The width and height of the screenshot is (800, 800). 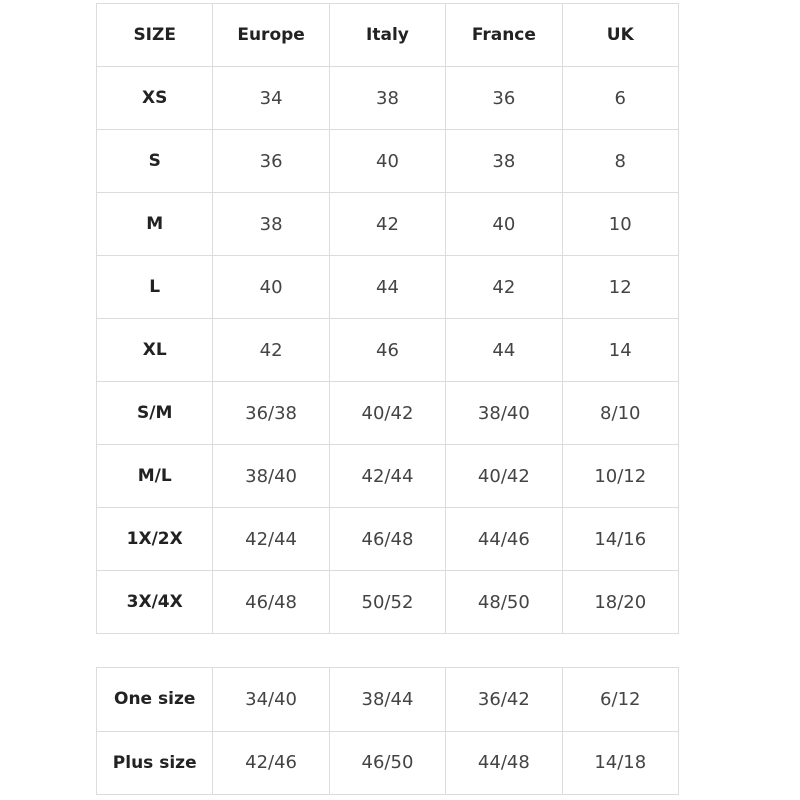 I want to click on size-value: 34/40, so click(x=271, y=699).